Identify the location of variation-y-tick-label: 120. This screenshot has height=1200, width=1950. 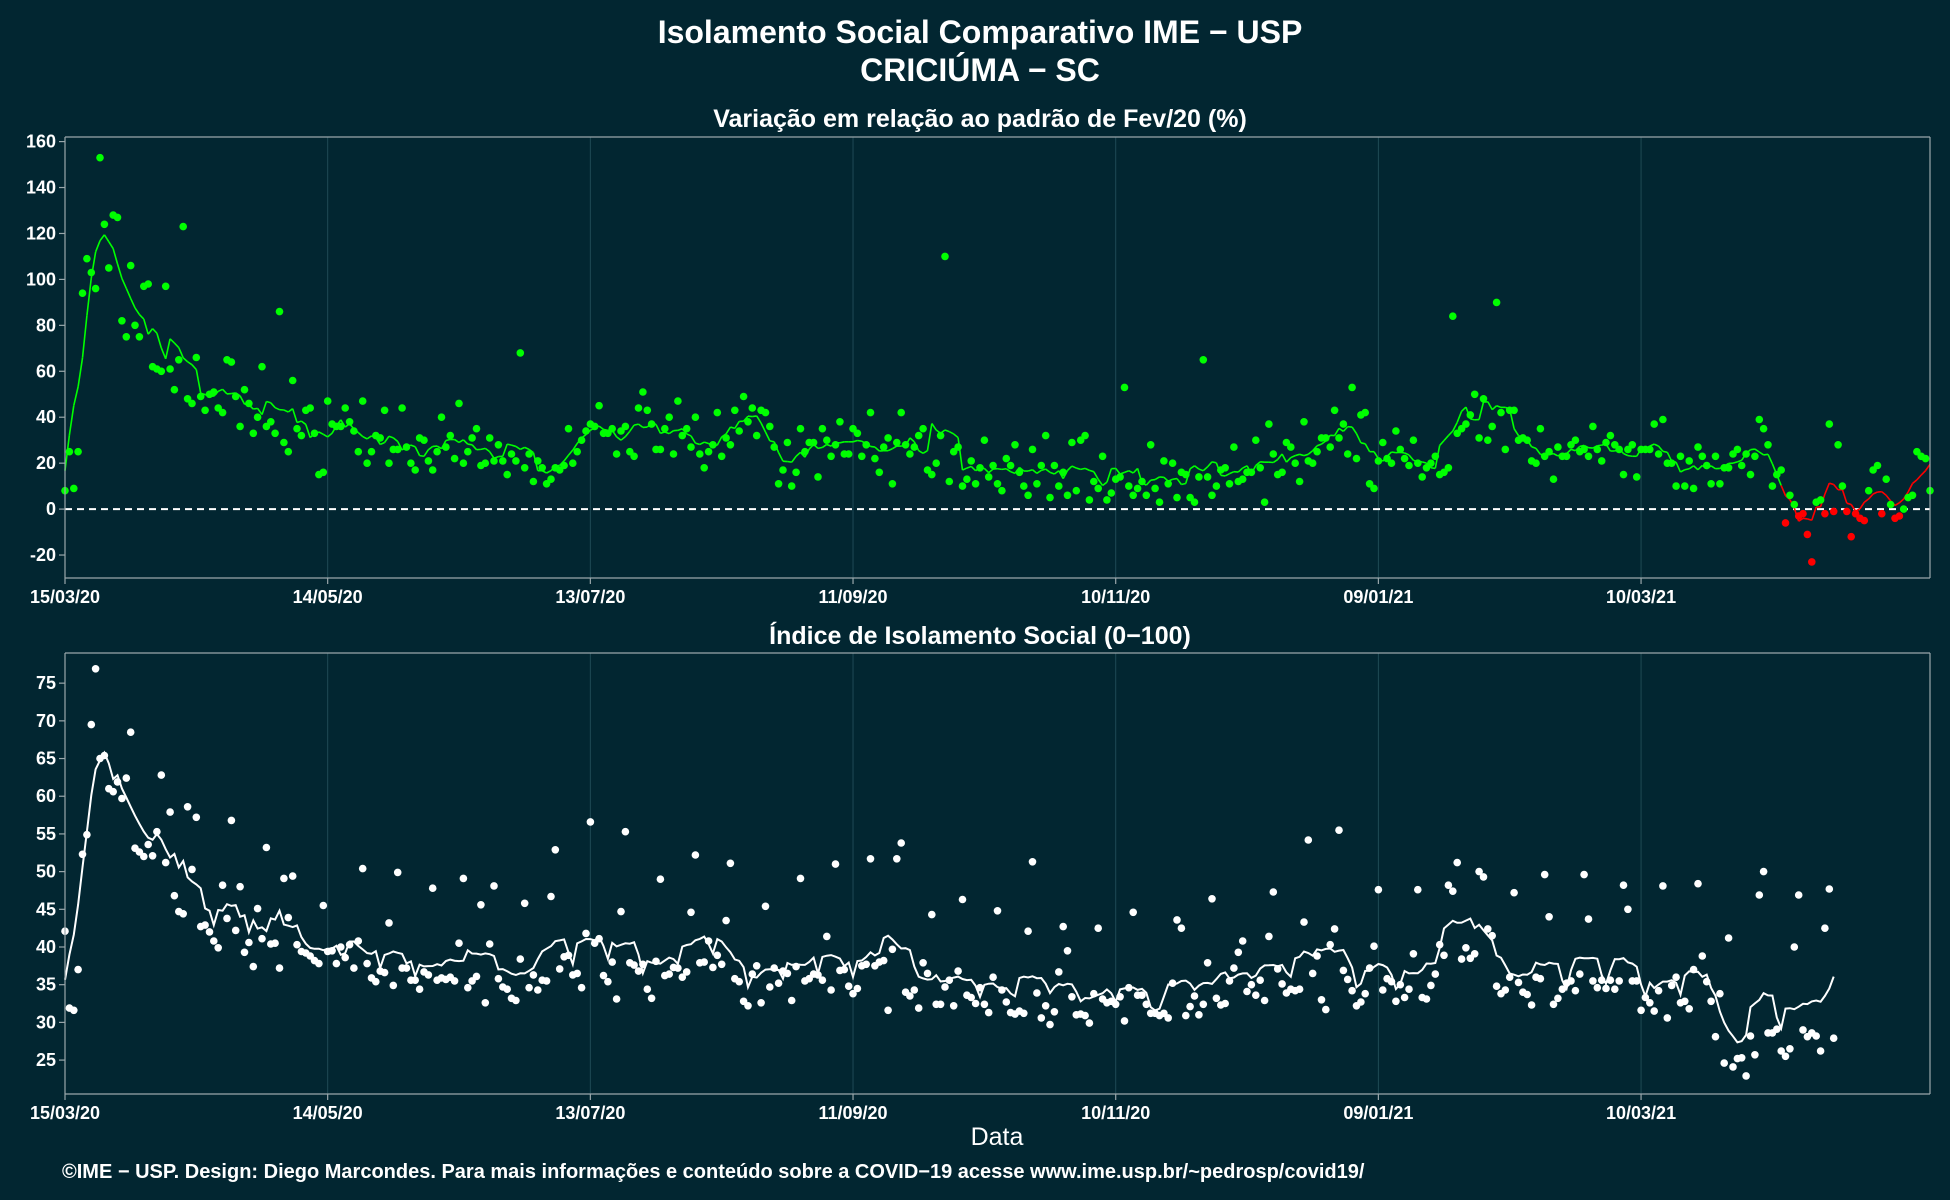
(41, 233).